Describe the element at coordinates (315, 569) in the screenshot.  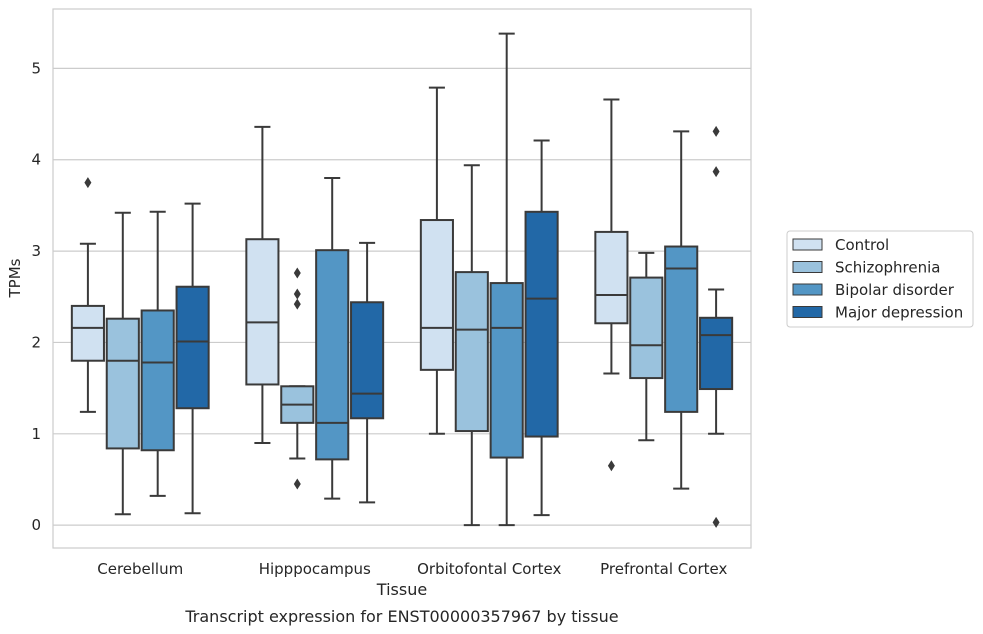
I see `x-tick-label: Hipppocampus` at that location.